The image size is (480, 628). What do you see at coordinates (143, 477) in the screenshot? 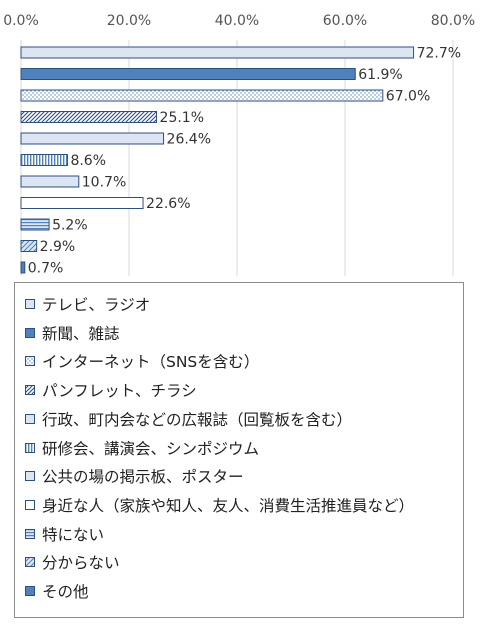
I see `legend-label: 公共の場の掲示板、ポスター` at bounding box center [143, 477].